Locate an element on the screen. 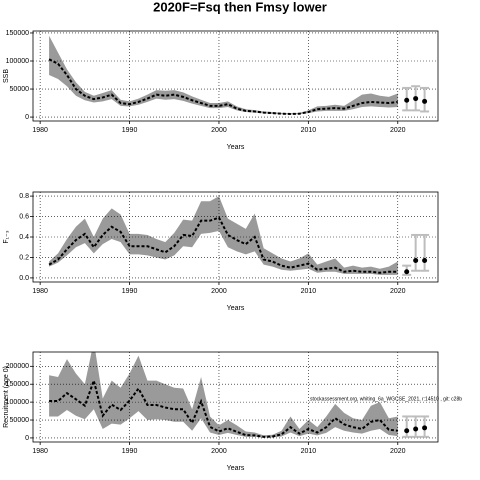 The image size is (480, 480). y-tick-label: 0.0 is located at coordinates (24, 278).